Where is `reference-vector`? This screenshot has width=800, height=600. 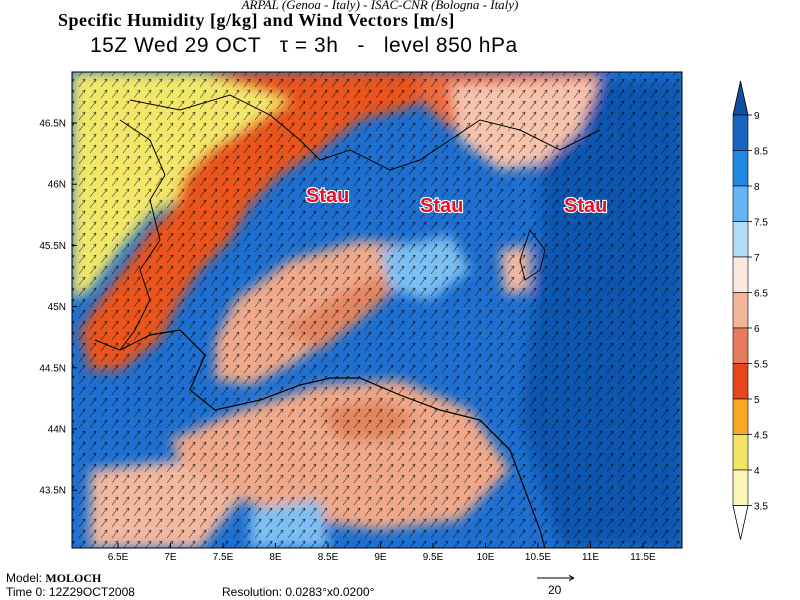 reference-vector is located at coordinates (556, 578).